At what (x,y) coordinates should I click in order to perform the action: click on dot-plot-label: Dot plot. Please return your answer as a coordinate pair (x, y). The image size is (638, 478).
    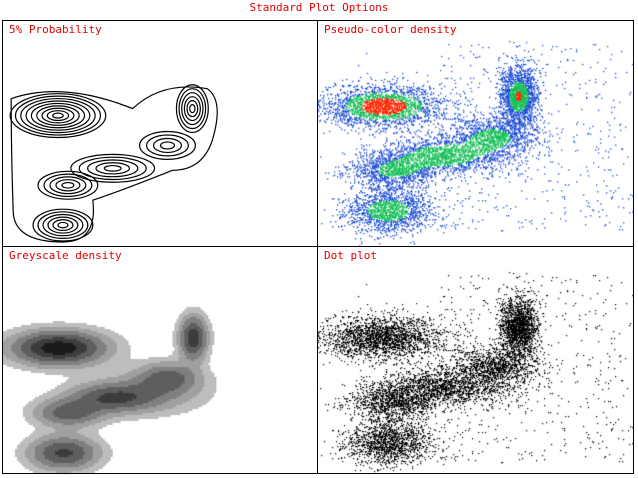
    Looking at the image, I should click on (350, 255).